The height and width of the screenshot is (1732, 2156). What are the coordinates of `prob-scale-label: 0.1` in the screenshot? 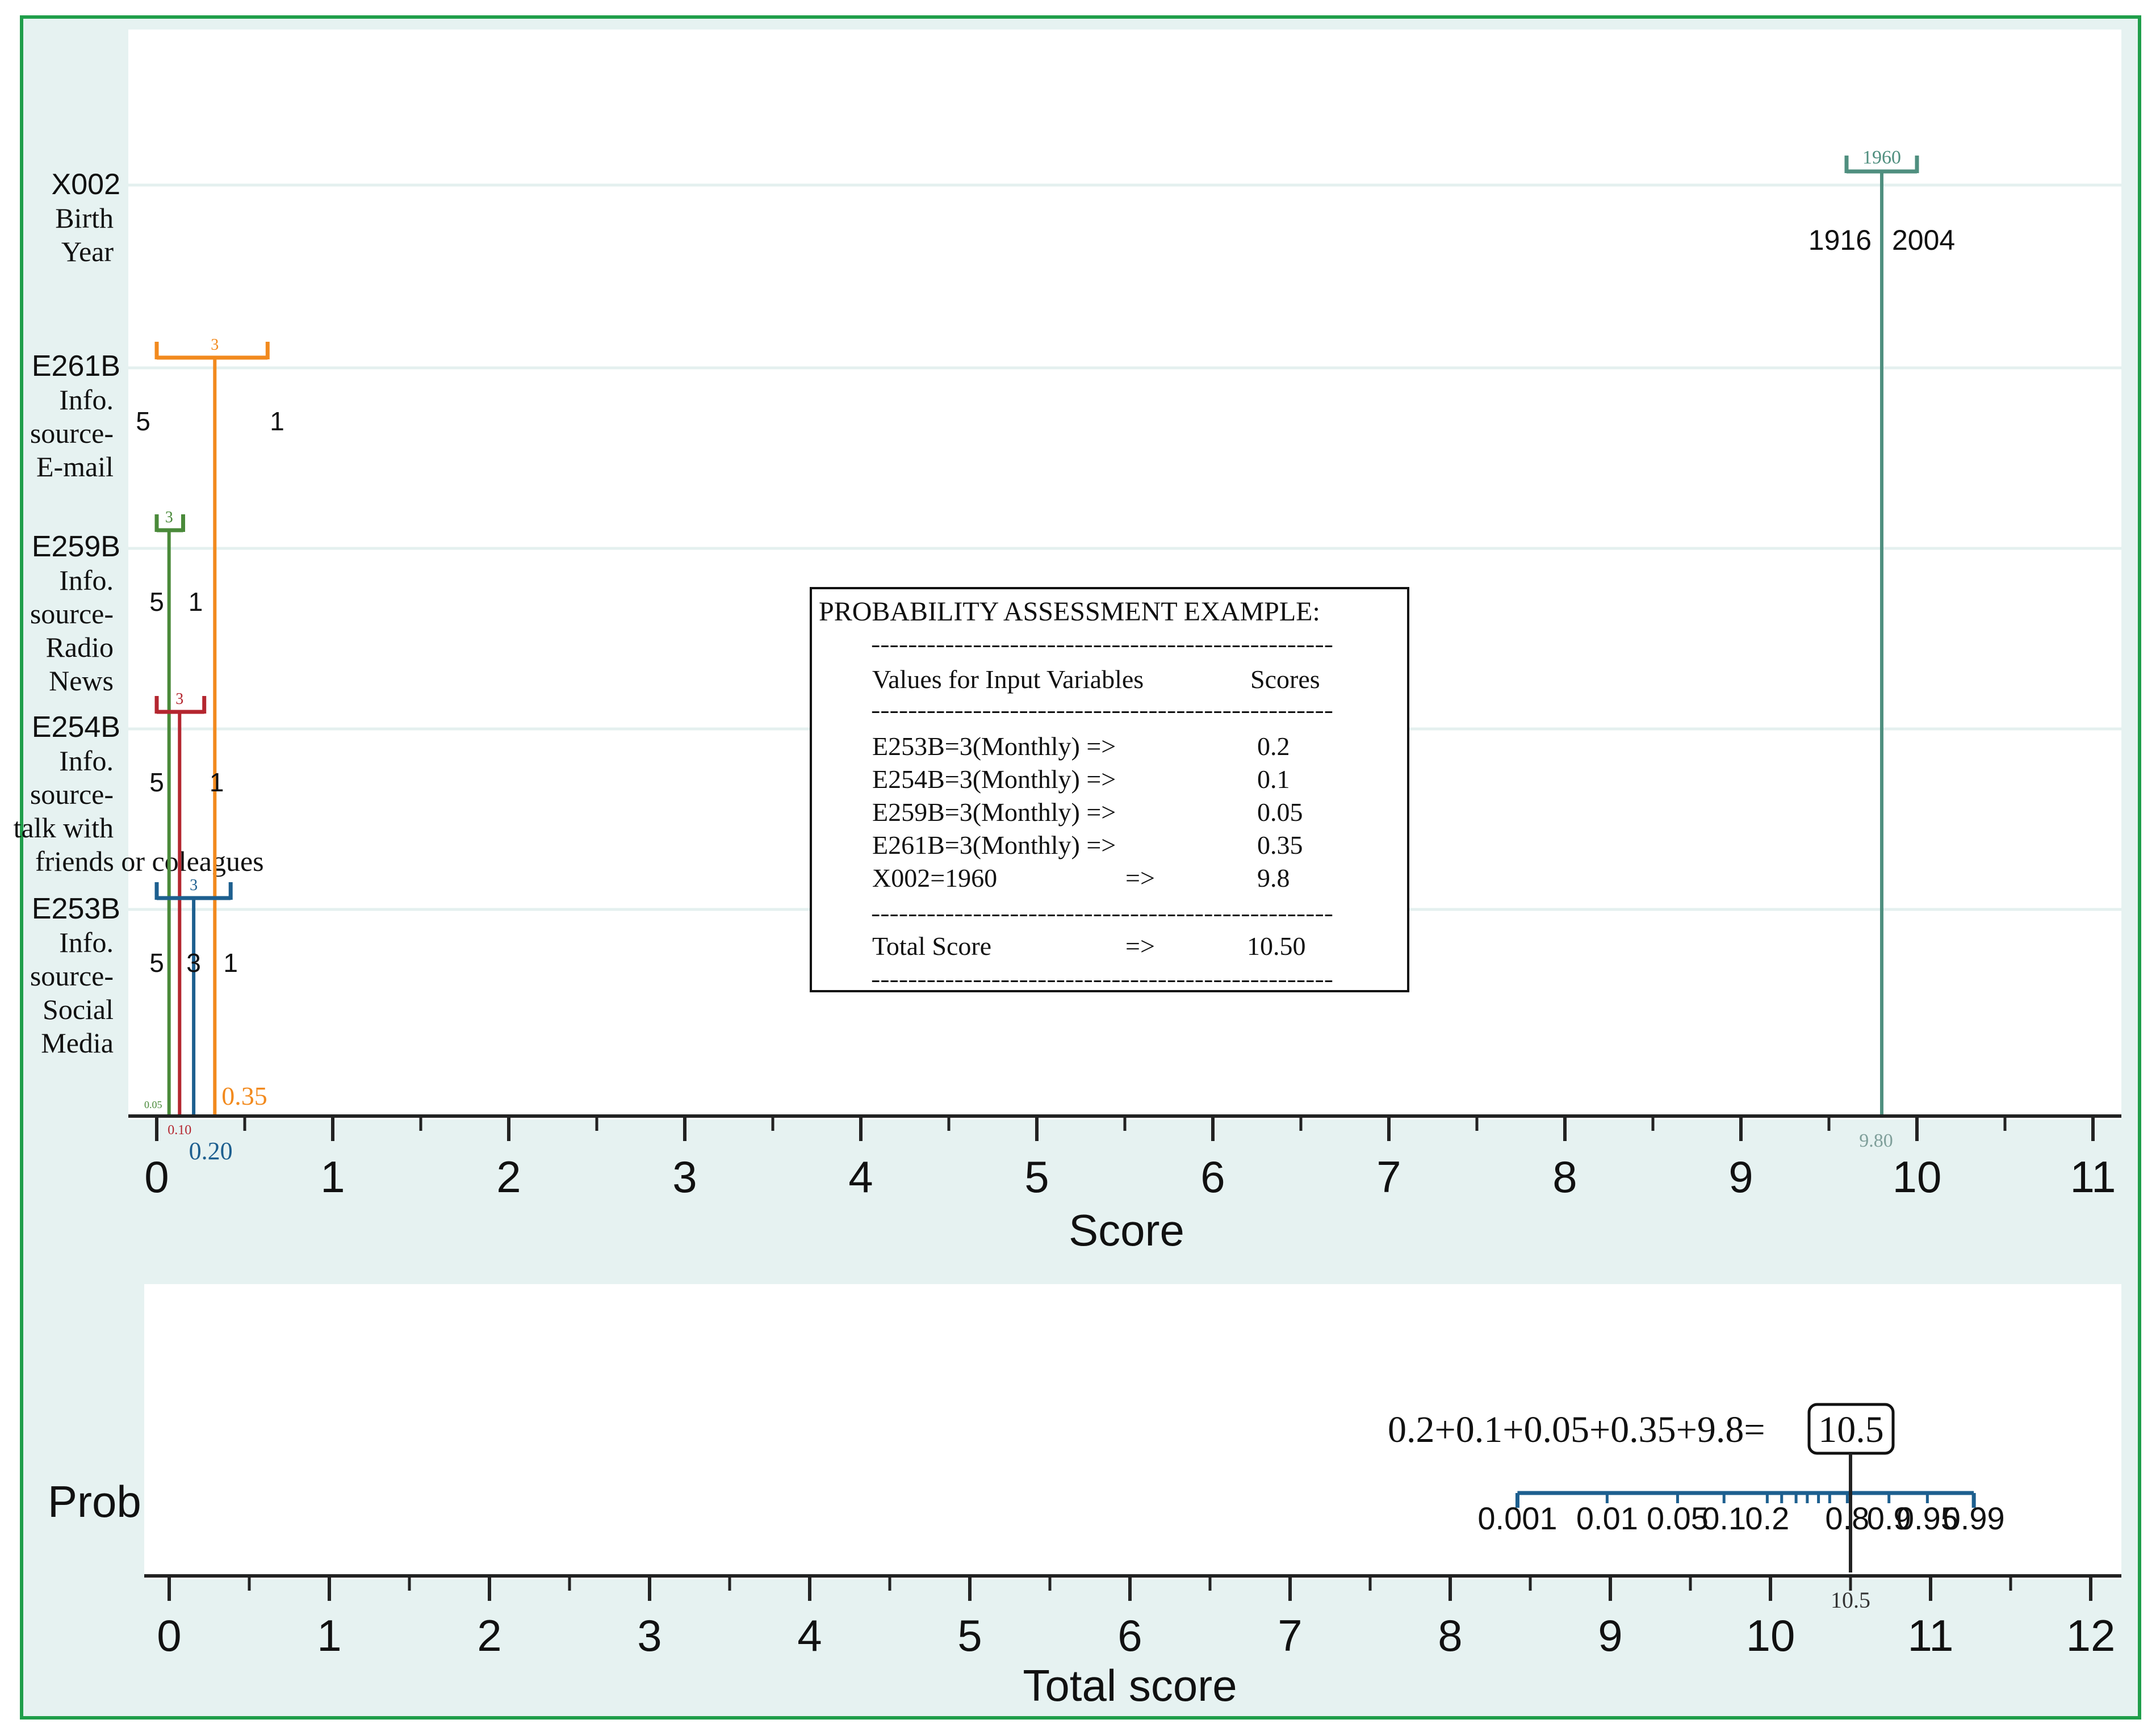 It's located at (1724, 1518).